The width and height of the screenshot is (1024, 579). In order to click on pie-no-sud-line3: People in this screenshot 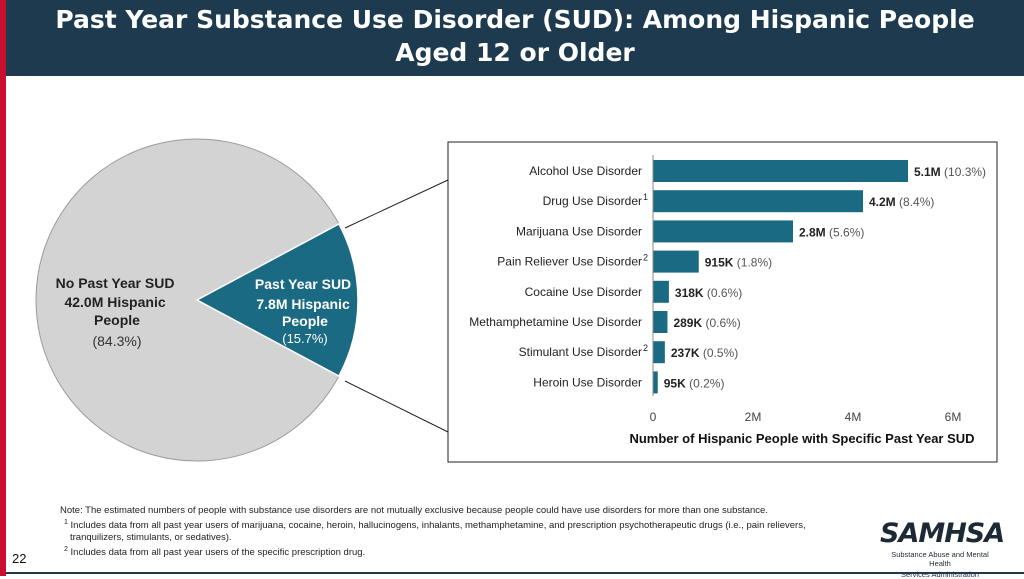, I will do `click(117, 320)`.